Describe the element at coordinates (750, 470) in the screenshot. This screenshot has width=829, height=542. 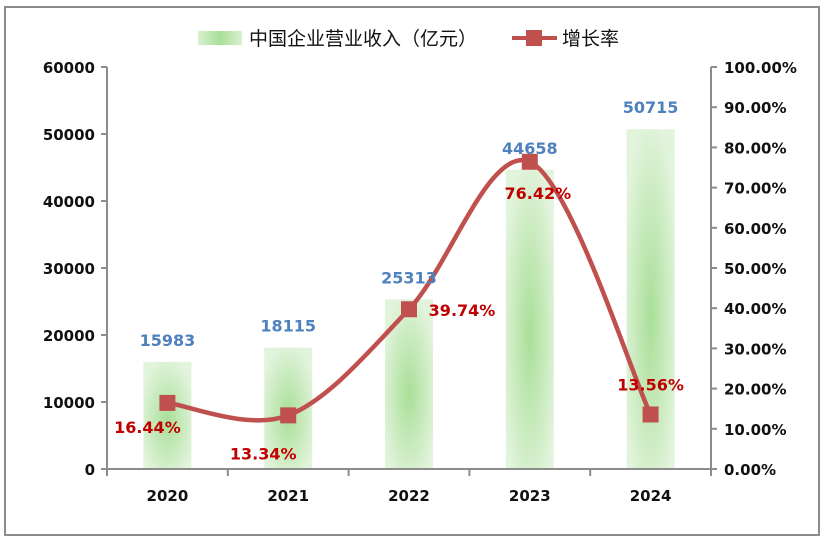
I see `right-axis-tick-label: 0.00%` at that location.